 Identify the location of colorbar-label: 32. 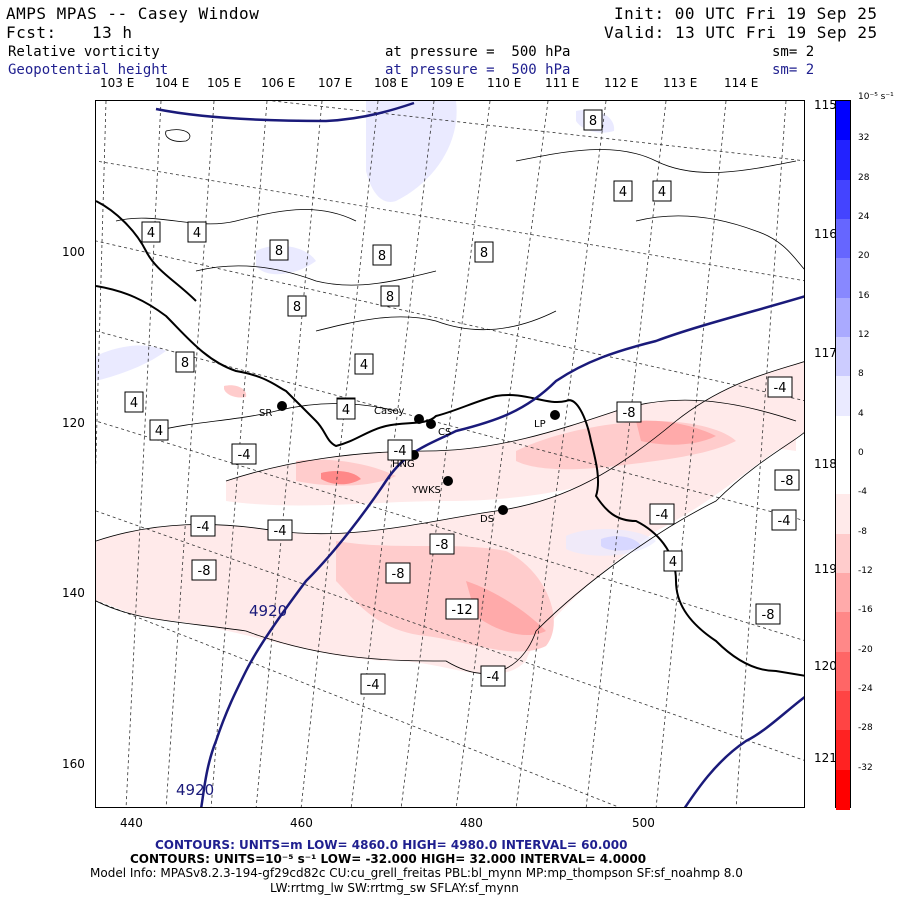
(864, 138).